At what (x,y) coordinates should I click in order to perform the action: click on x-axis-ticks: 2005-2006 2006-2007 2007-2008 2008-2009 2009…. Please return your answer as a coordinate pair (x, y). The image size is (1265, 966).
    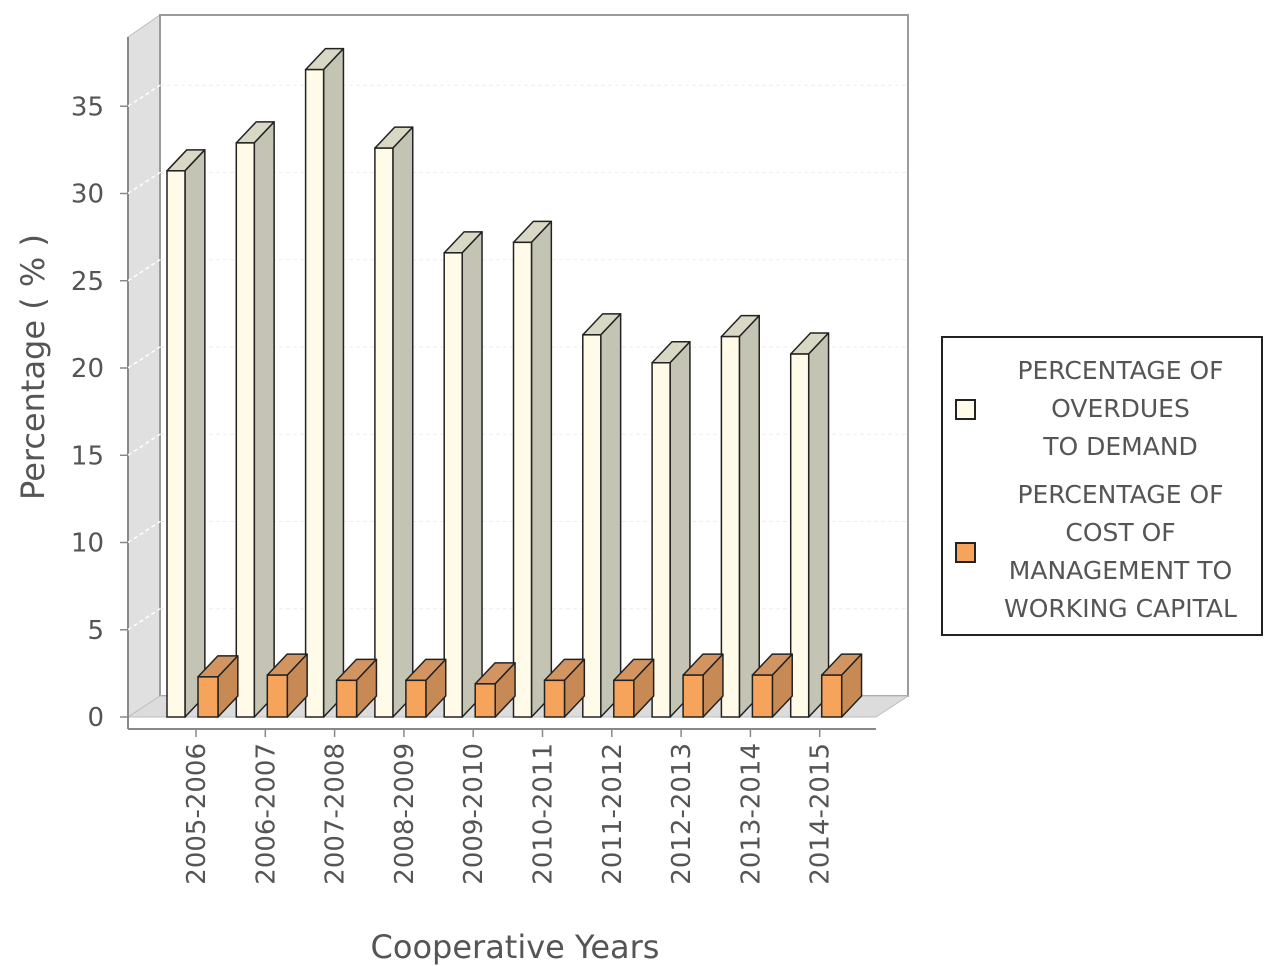
    Looking at the image, I should click on (509, 807).